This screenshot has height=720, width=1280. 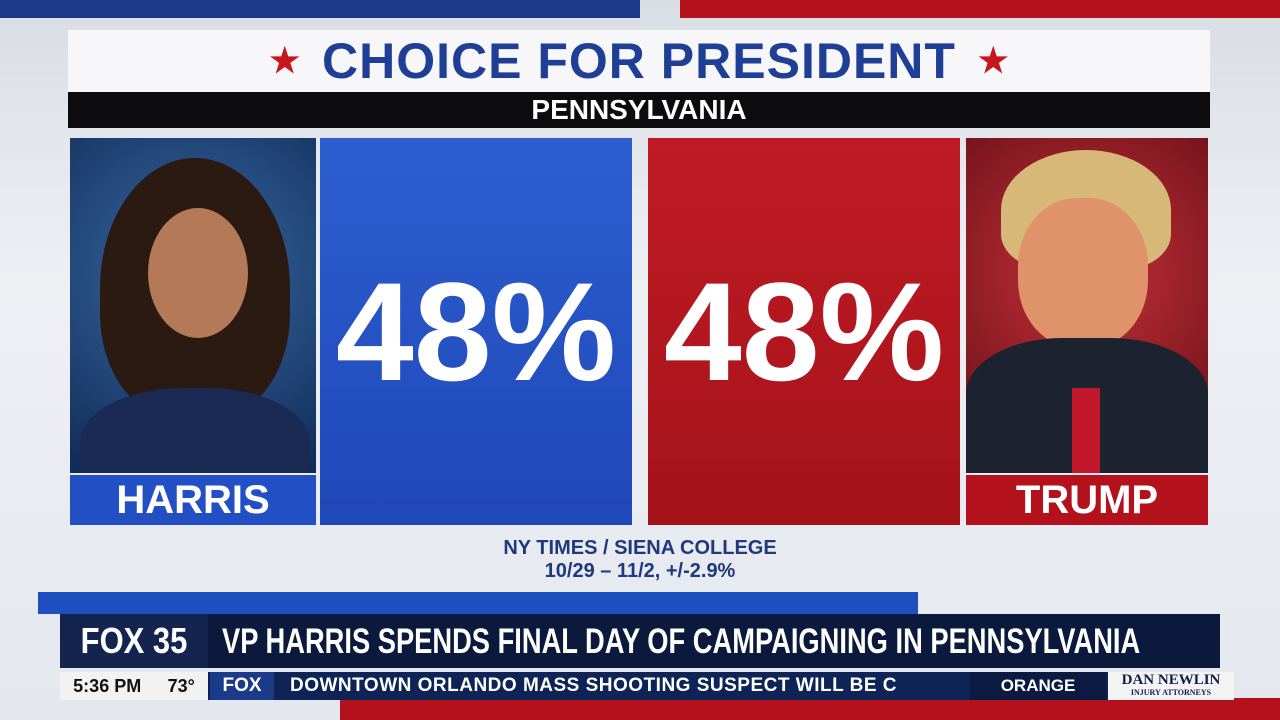 What do you see at coordinates (107, 685) in the screenshot?
I see `time: 5:36 PM` at bounding box center [107, 685].